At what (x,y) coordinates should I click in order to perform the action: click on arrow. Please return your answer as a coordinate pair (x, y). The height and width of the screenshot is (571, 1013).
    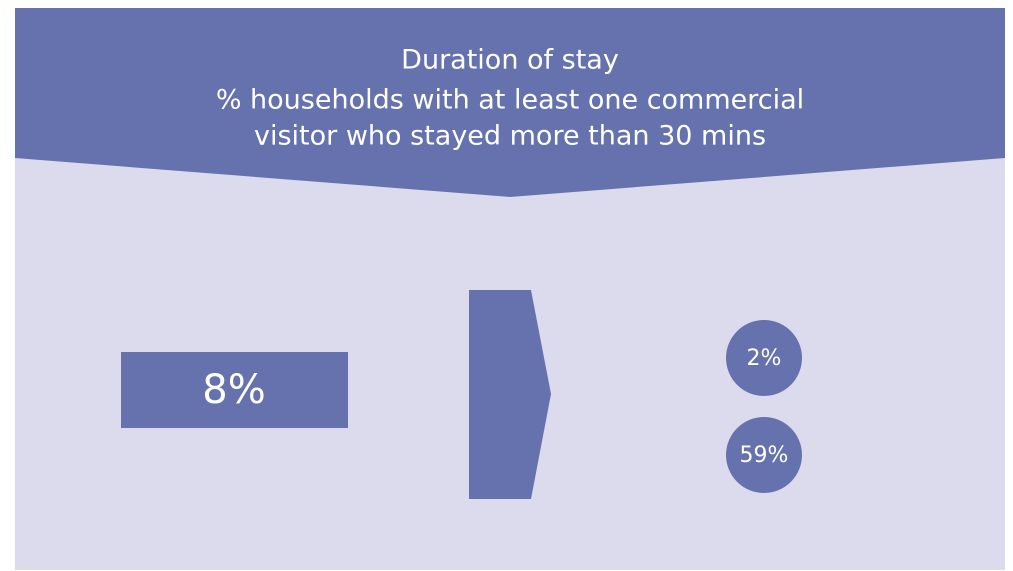
    Looking at the image, I should click on (510, 394).